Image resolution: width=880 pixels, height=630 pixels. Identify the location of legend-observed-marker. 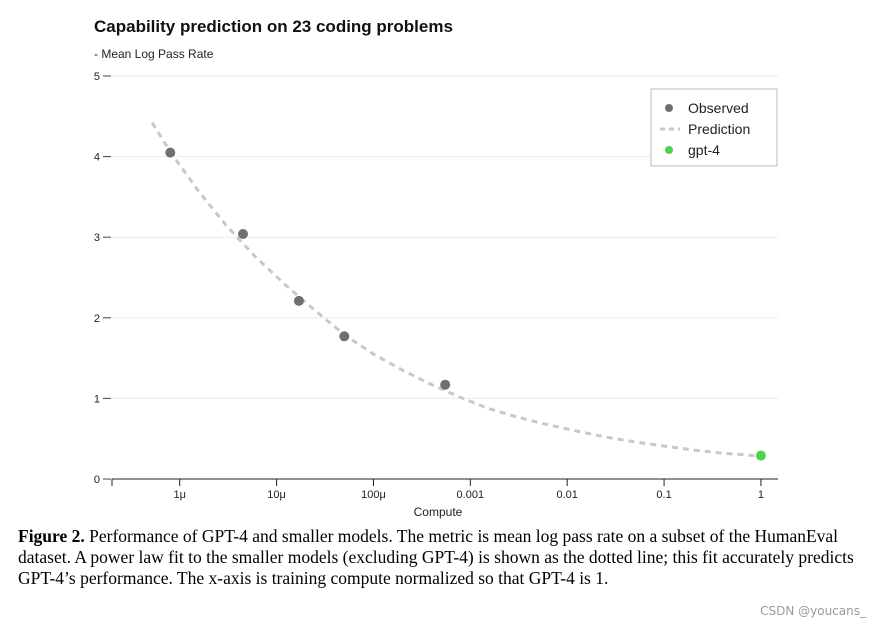
(669, 108).